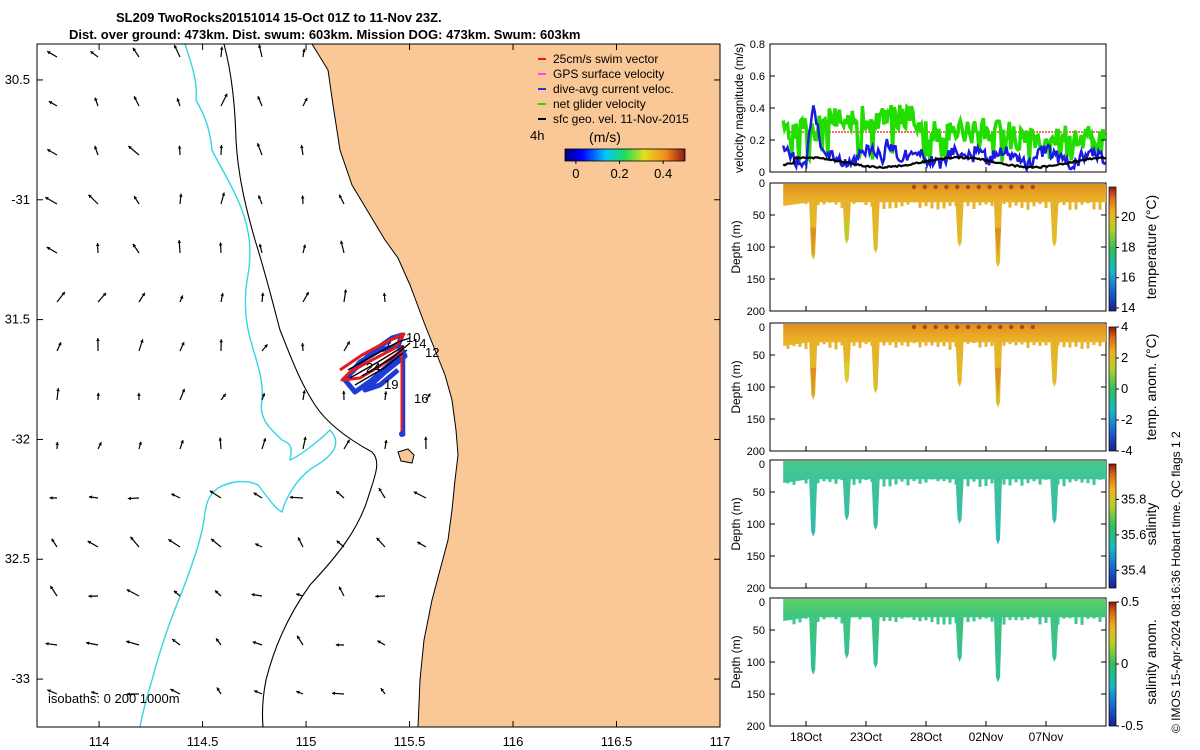 Image resolution: width=1200 pixels, height=750 pixels. I want to click on section-colorbar-label: salinity, so click(1151, 524).